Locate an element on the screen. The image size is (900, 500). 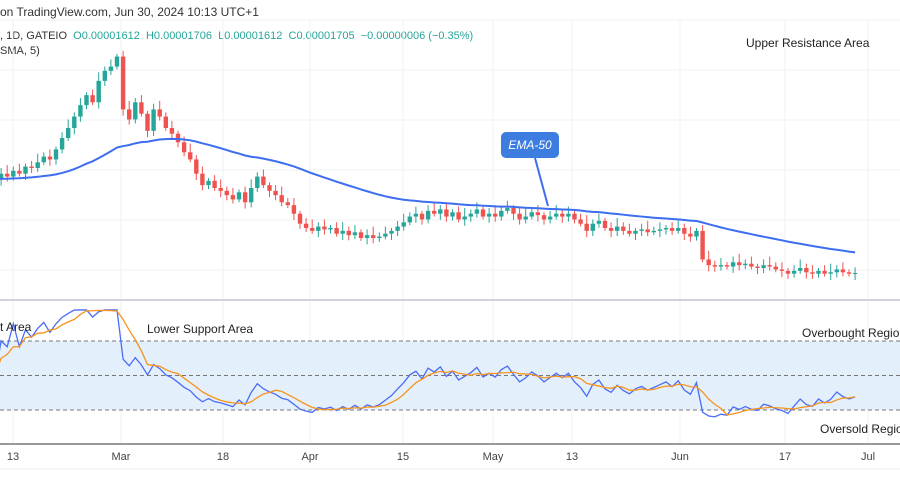
symbol-info: , 1D, GATEIO is located at coordinates (34, 36).